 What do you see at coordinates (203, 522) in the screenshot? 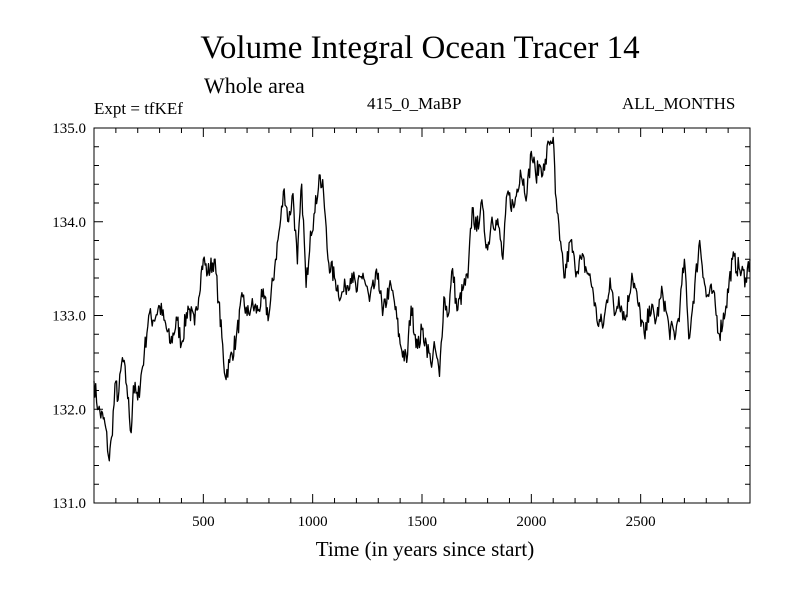
I see `x-tick-label: 500` at bounding box center [203, 522].